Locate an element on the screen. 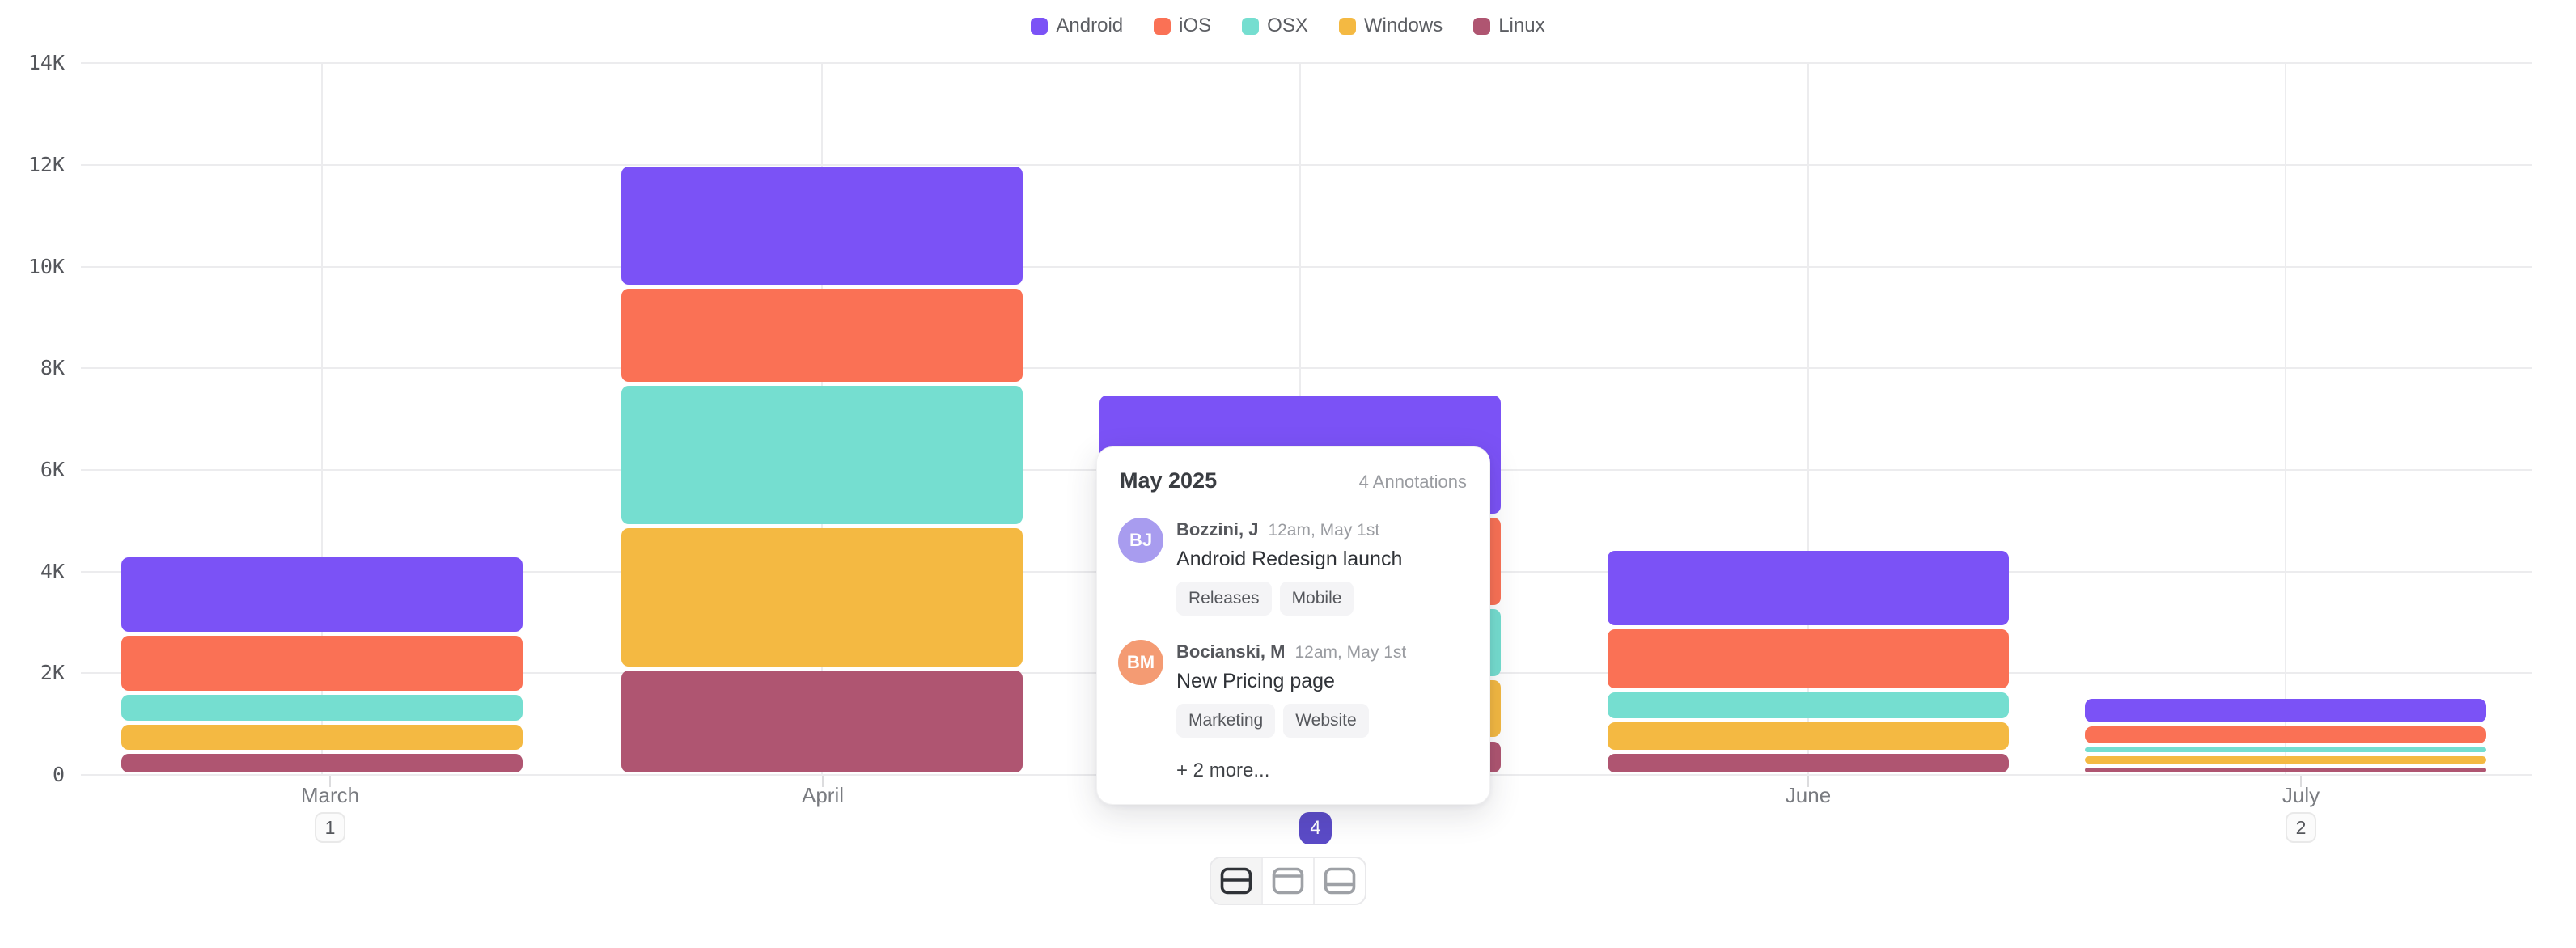 This screenshot has width=2576, height=948. bar-segment-osx-june is located at coordinates (1808, 705).